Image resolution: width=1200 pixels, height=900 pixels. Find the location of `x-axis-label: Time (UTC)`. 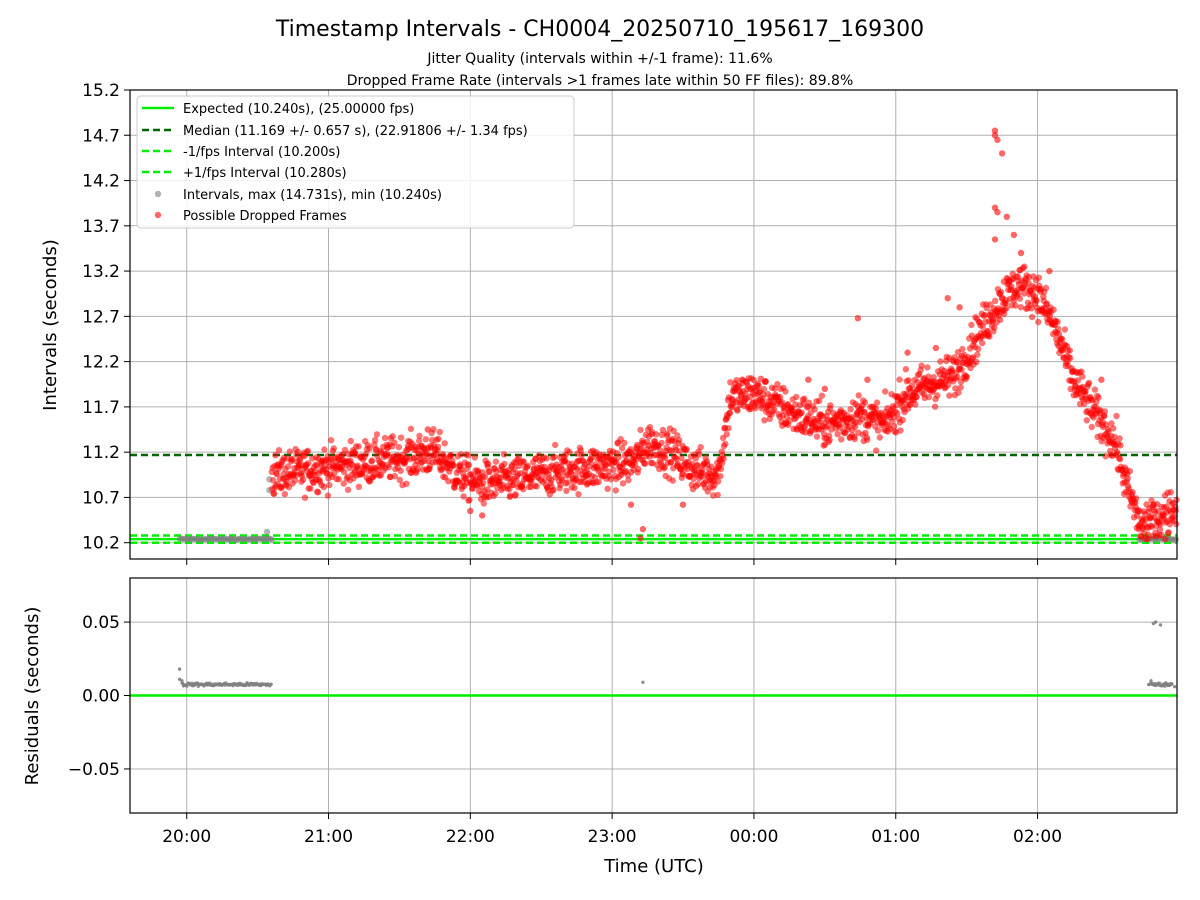

x-axis-label: Time (UTC) is located at coordinates (653, 866).